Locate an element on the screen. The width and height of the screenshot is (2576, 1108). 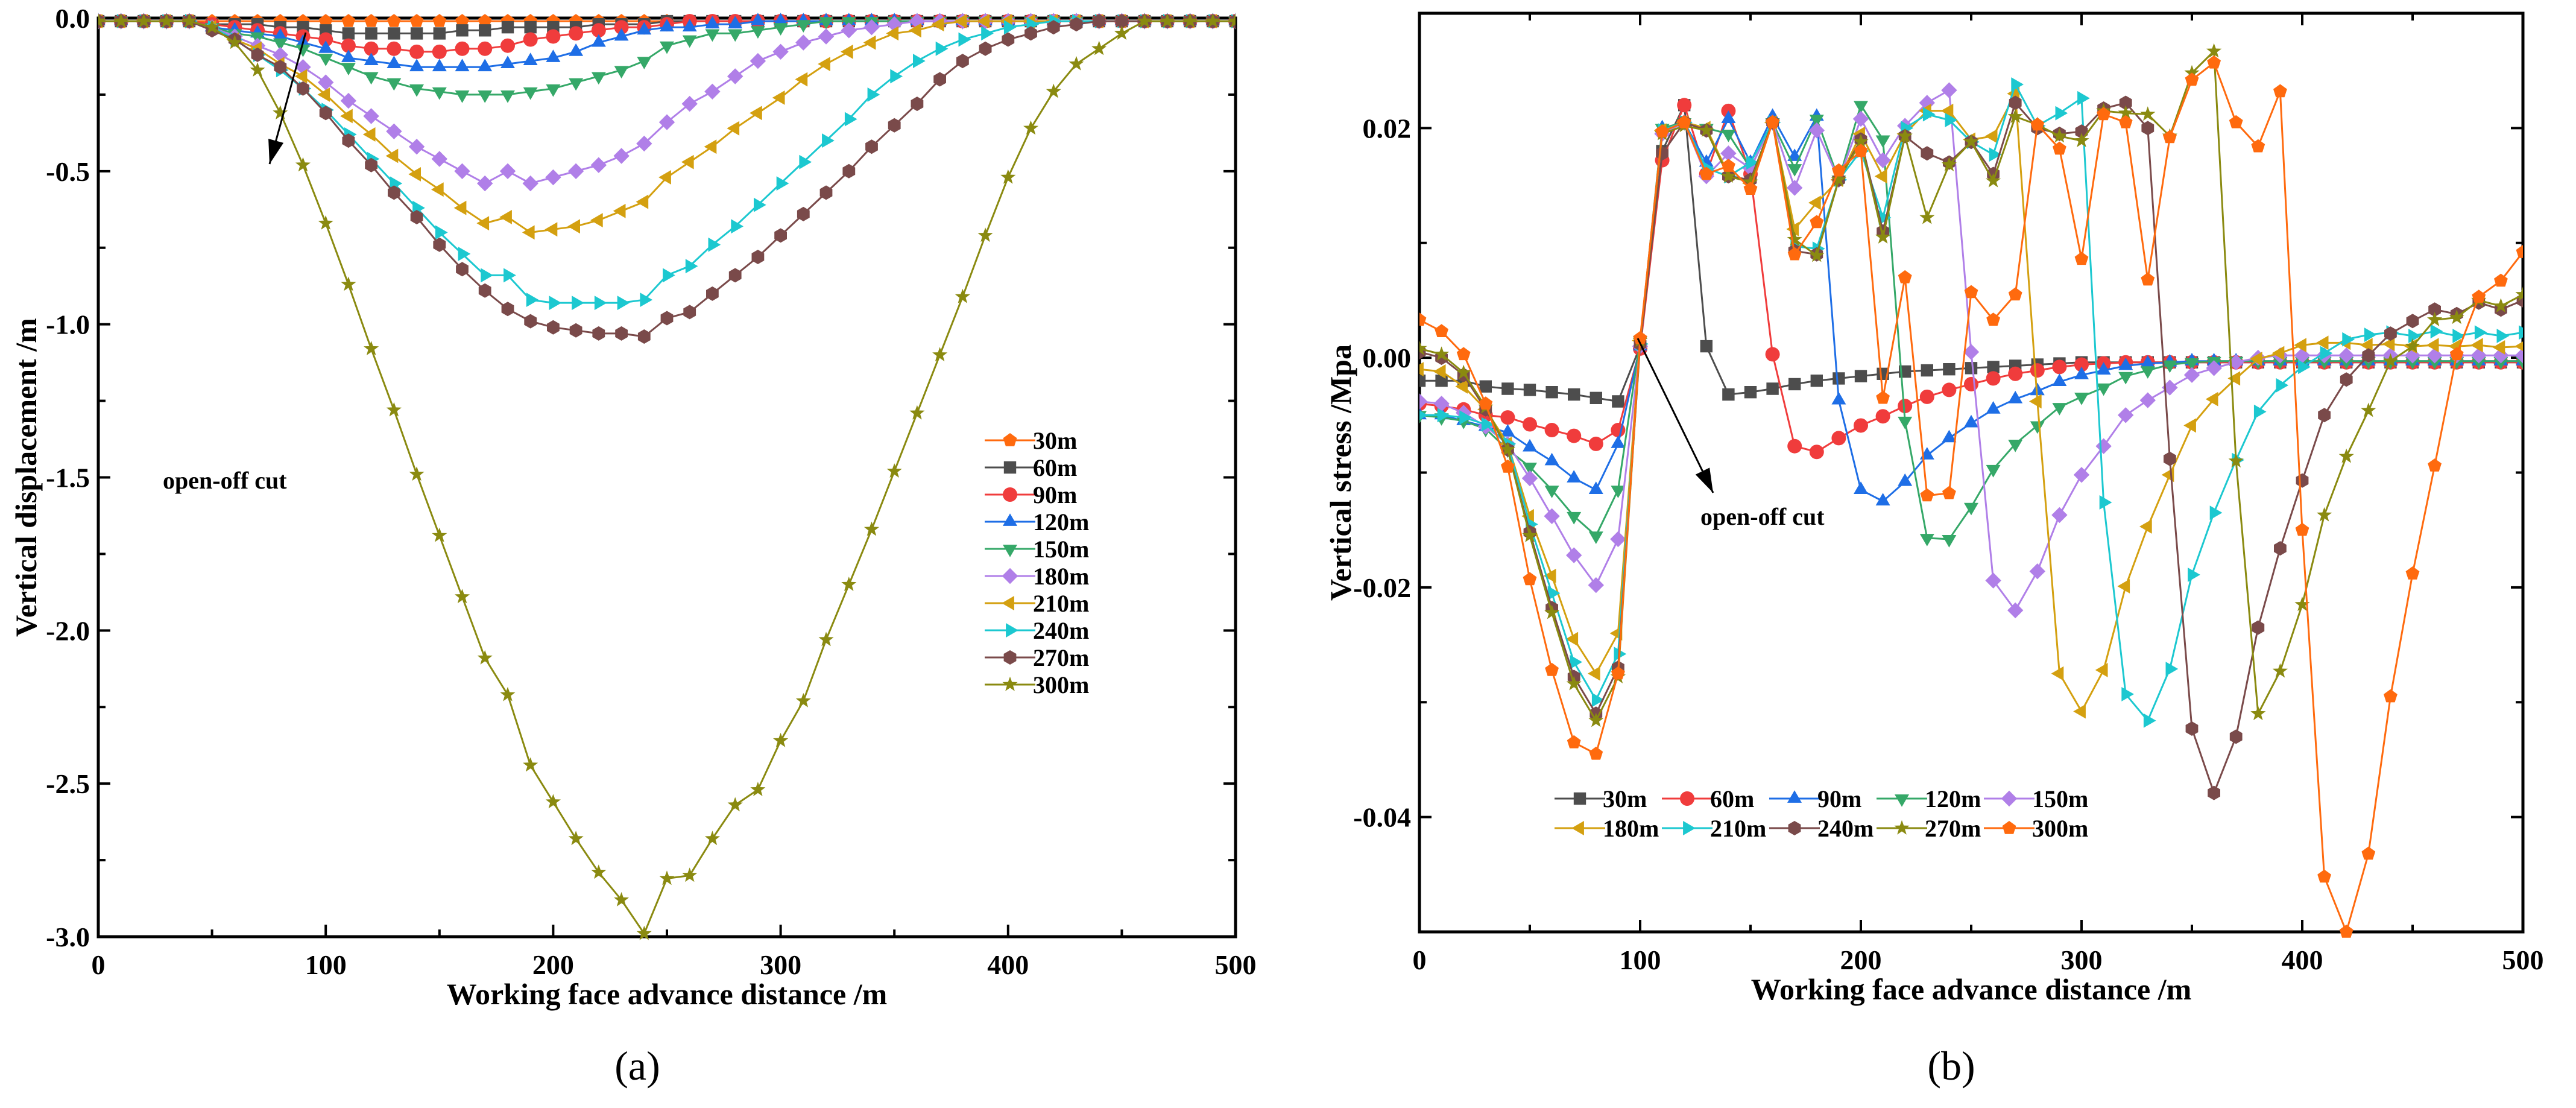
annotation-arrow is located at coordinates (1675, 415).